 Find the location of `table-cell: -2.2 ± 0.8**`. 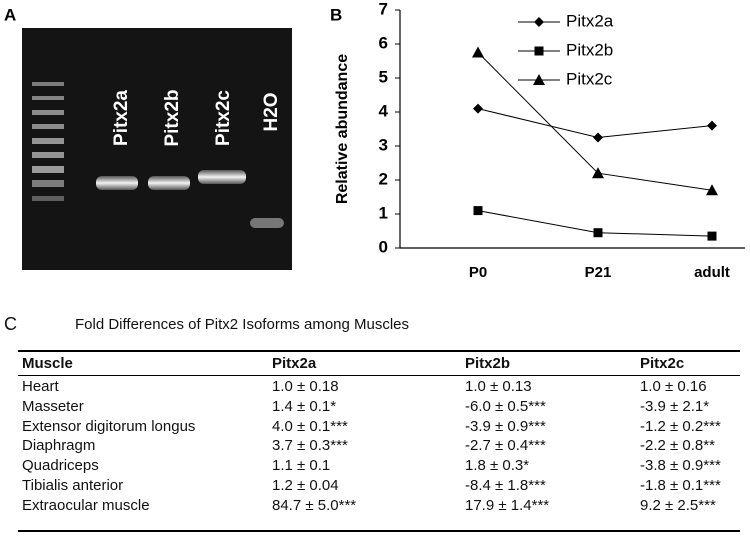

table-cell: -2.2 ± 0.8** is located at coordinates (677, 446).